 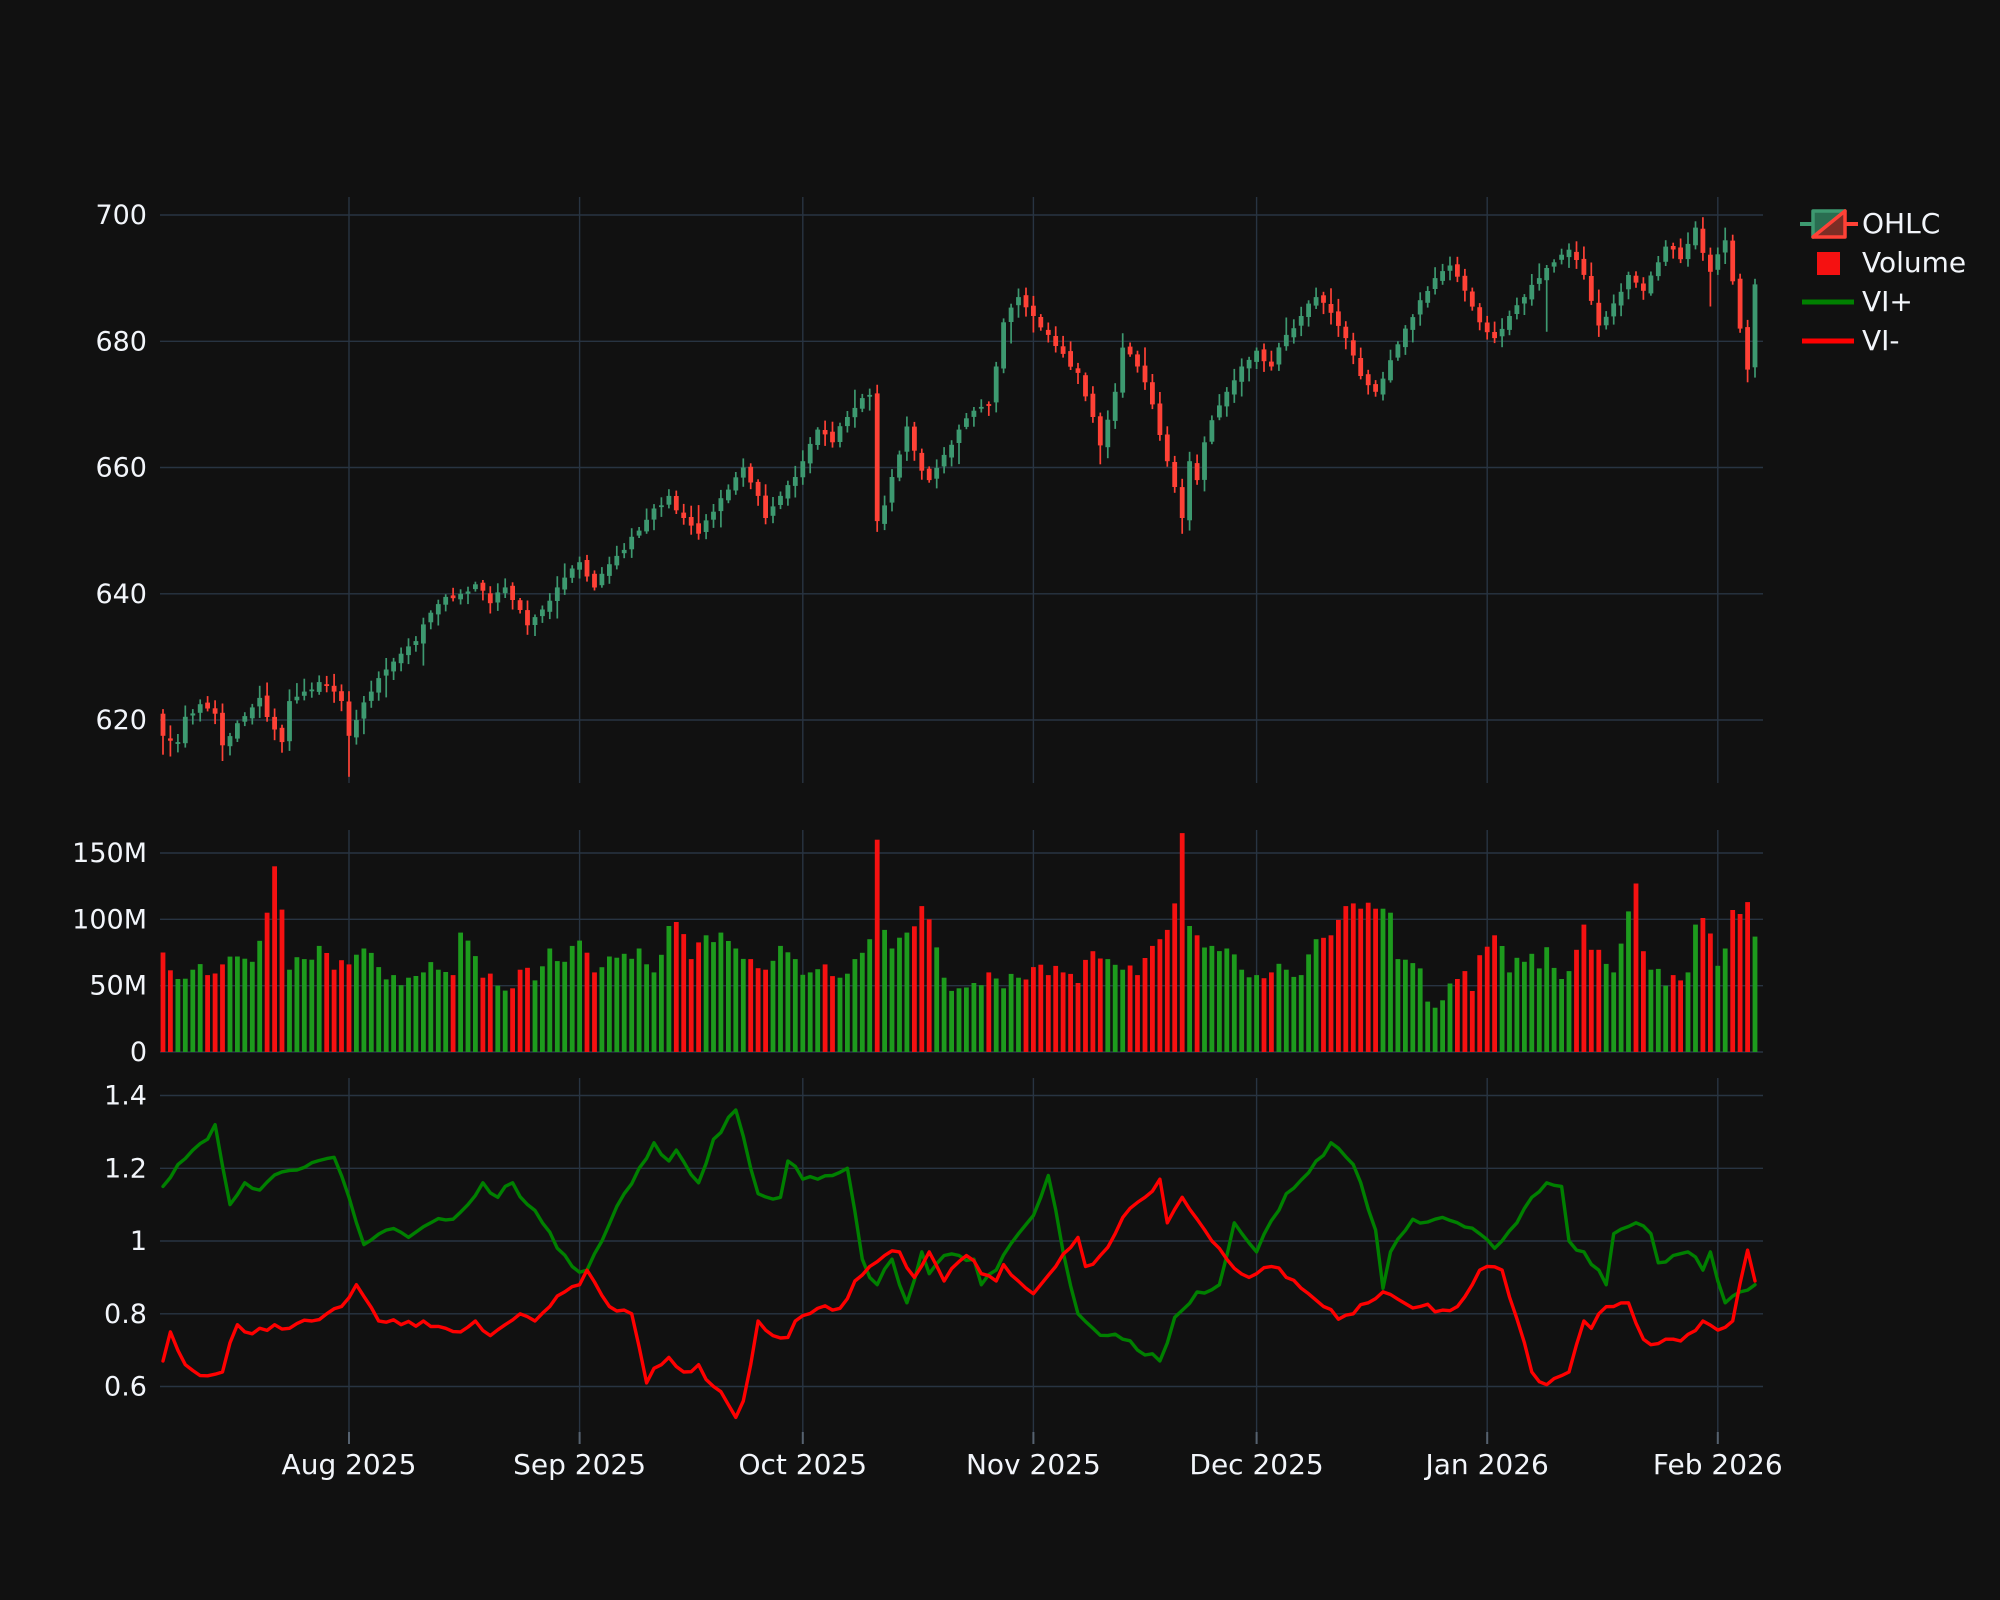 I want to click on vi-minus-line, so click(x=959, y=1298).